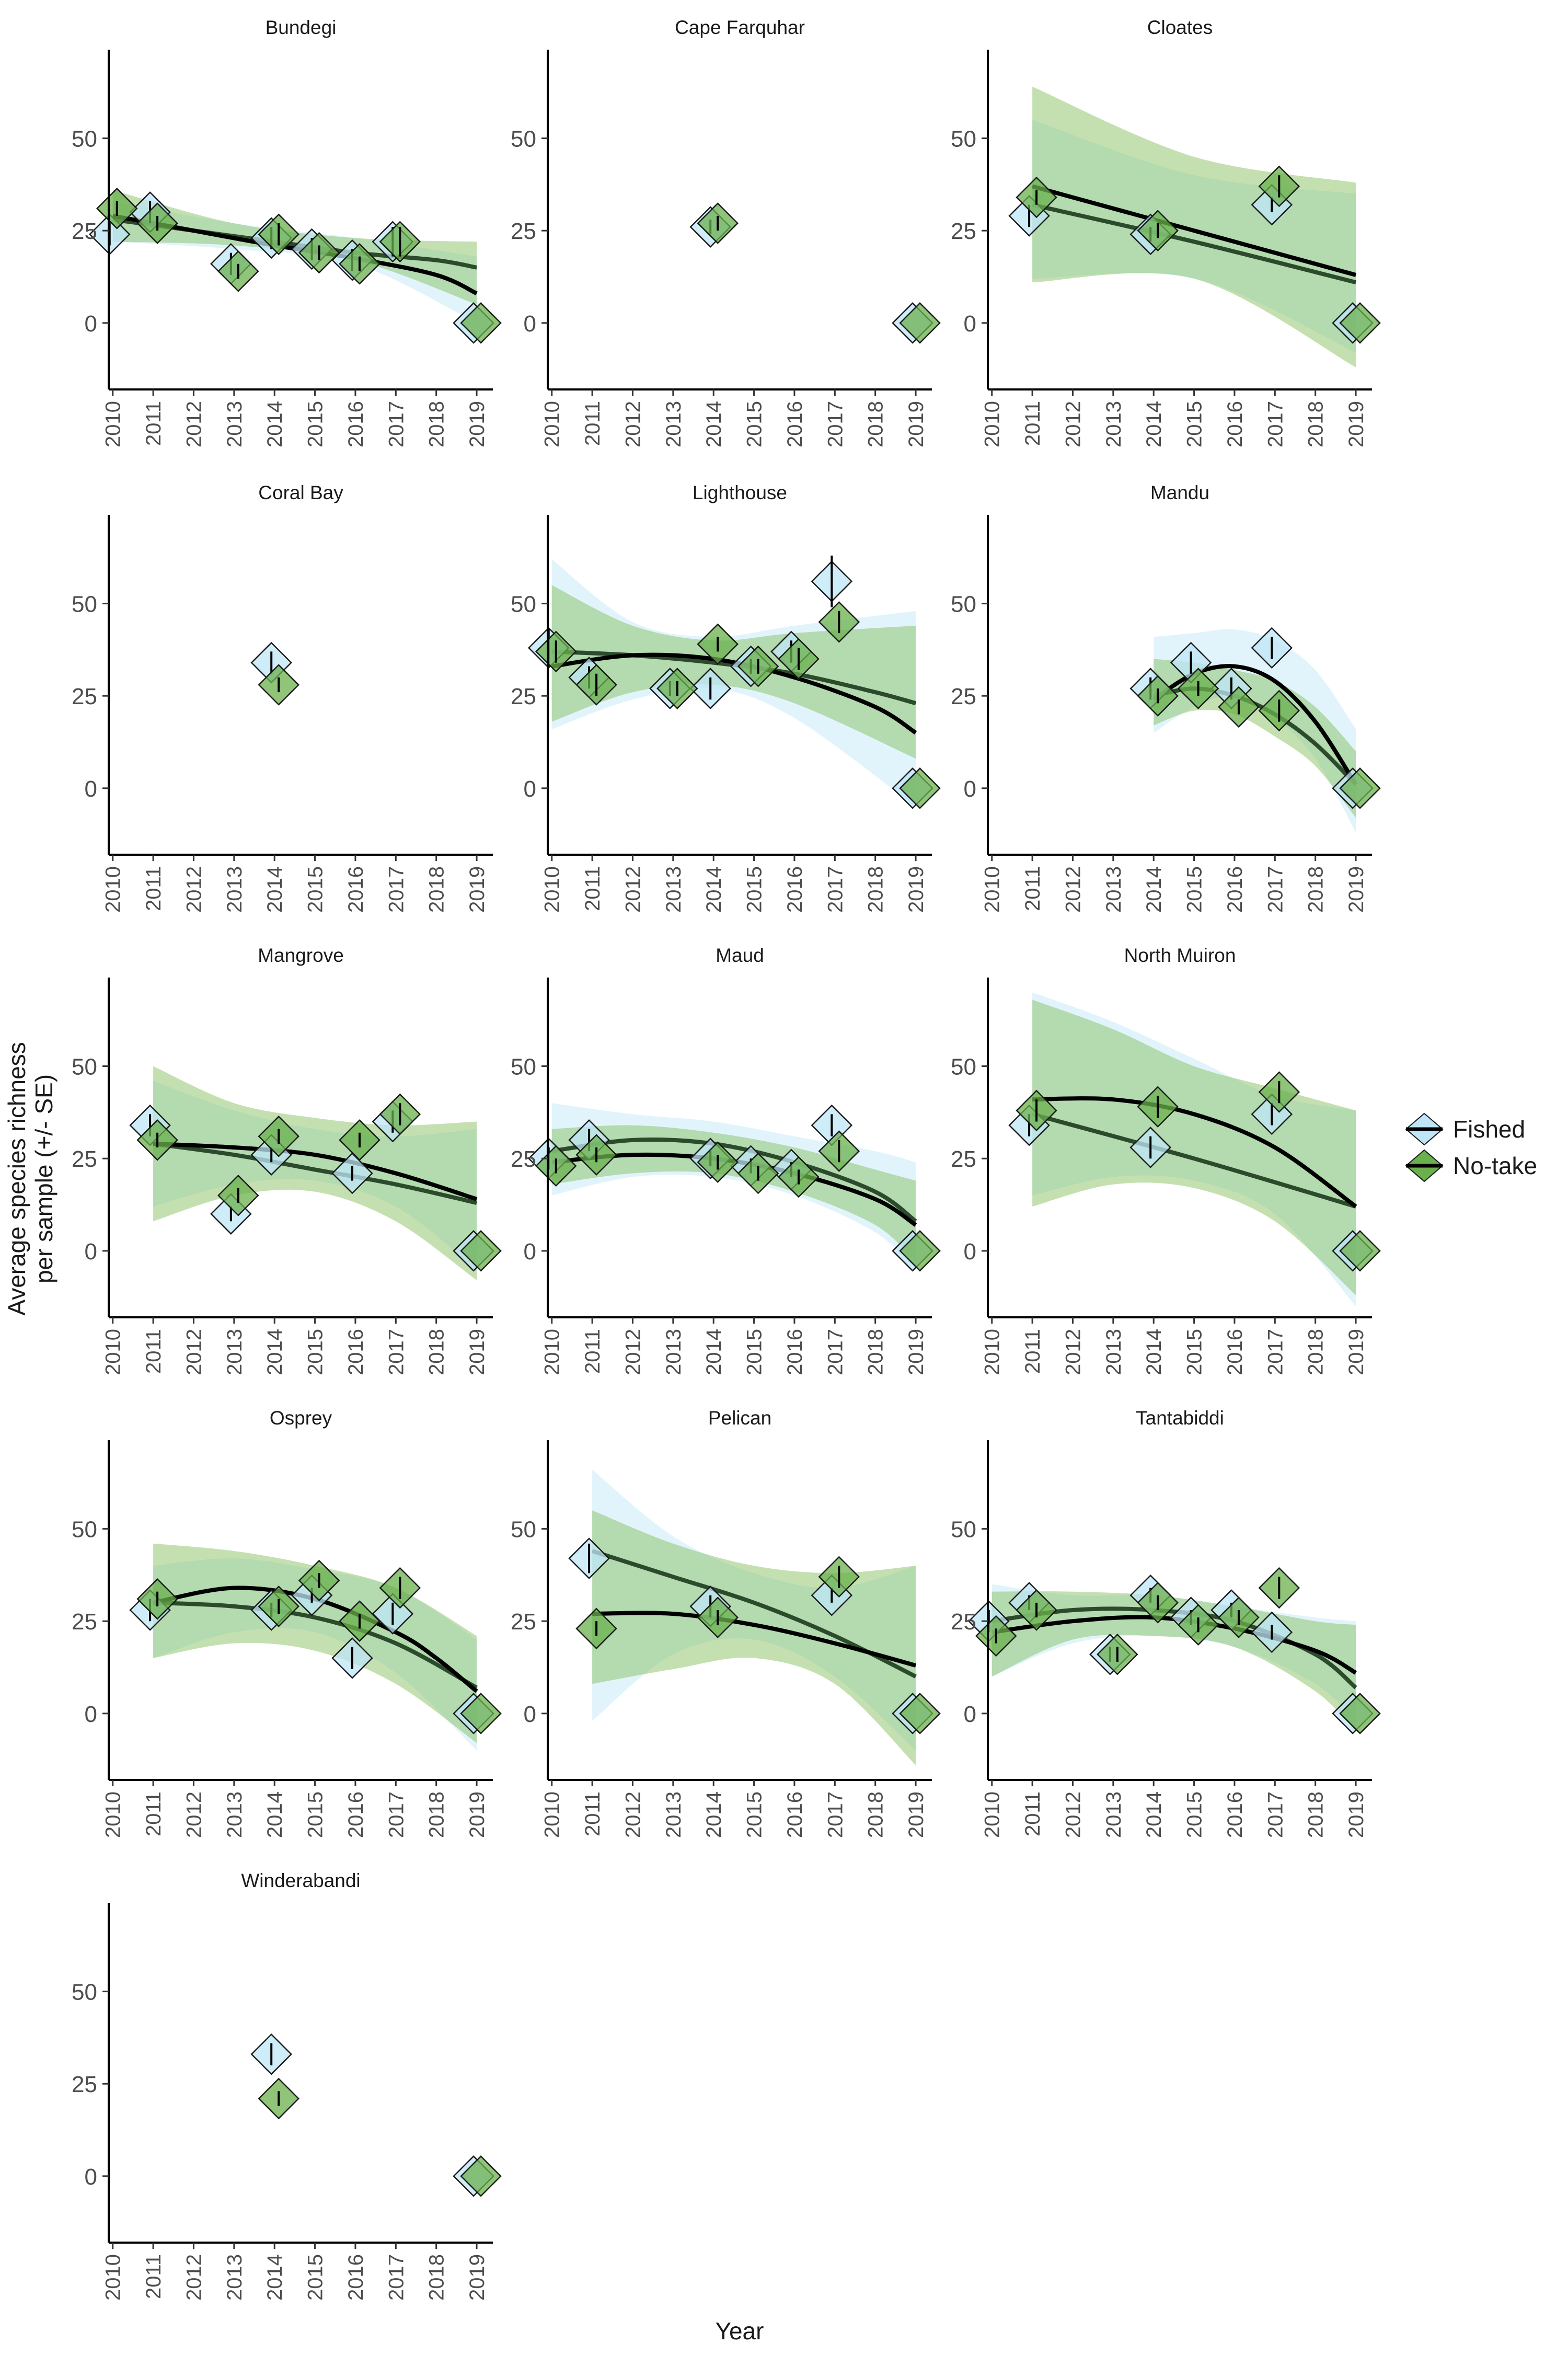 This screenshot has height=2355, width=1568. Describe the element at coordinates (1471, 1147) in the screenshot. I see `legend: Fished No-take` at that location.